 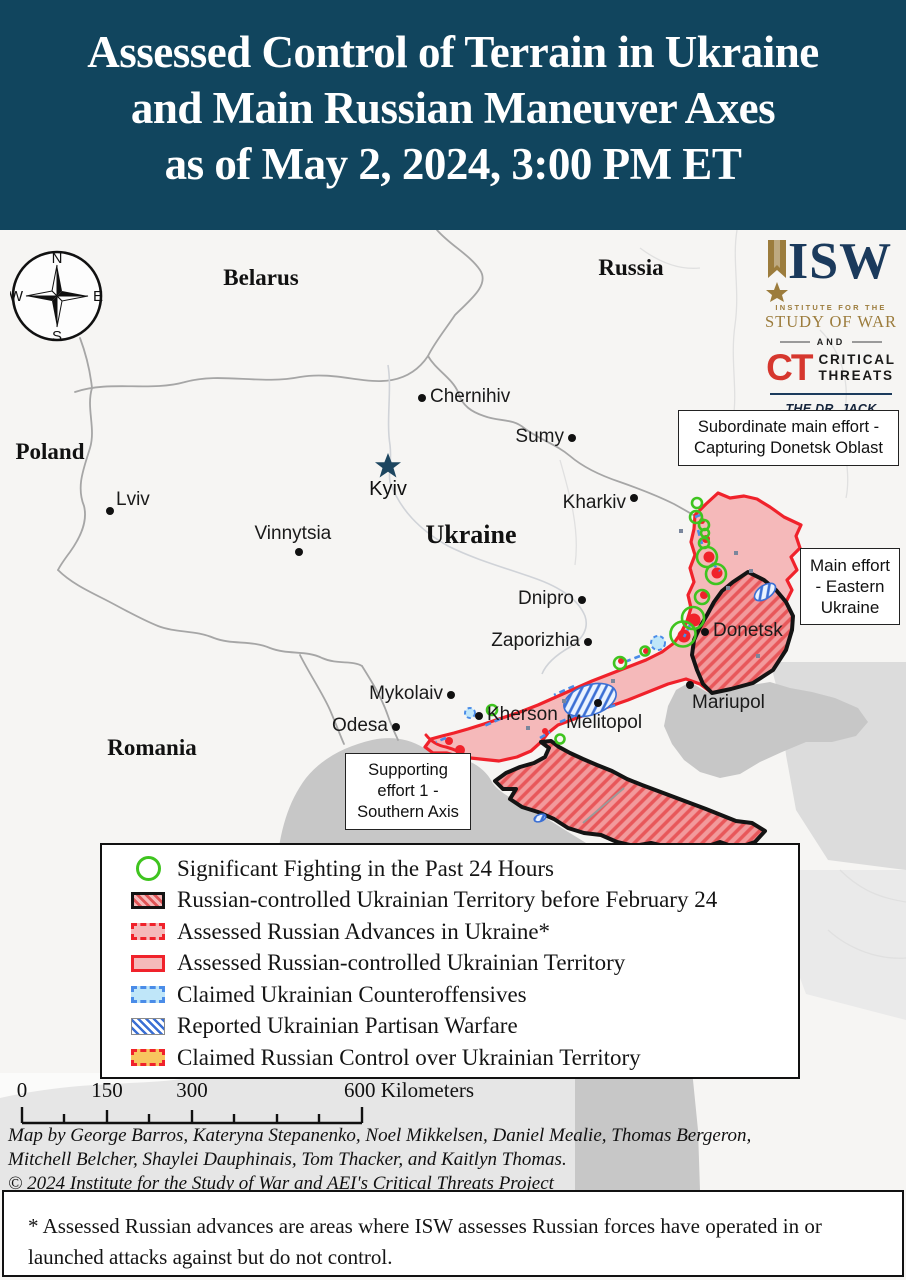 I want to click on logo-divider-line, so click(x=831, y=394).